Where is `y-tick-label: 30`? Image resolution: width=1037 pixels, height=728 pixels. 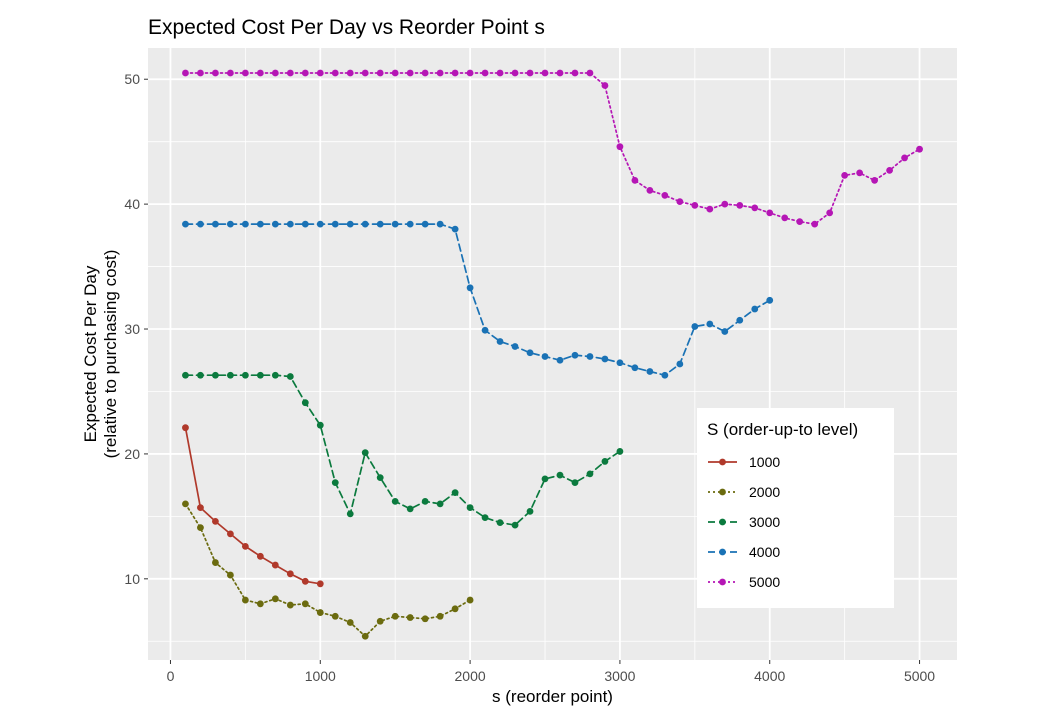
y-tick-label: 30 is located at coordinates (132, 329).